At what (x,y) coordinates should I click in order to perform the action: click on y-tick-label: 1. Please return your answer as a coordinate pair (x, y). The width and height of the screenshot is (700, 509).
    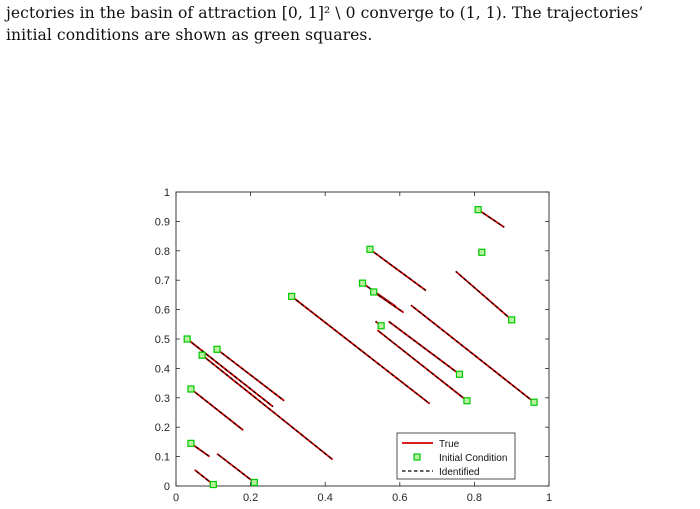
    Looking at the image, I should click on (167, 193).